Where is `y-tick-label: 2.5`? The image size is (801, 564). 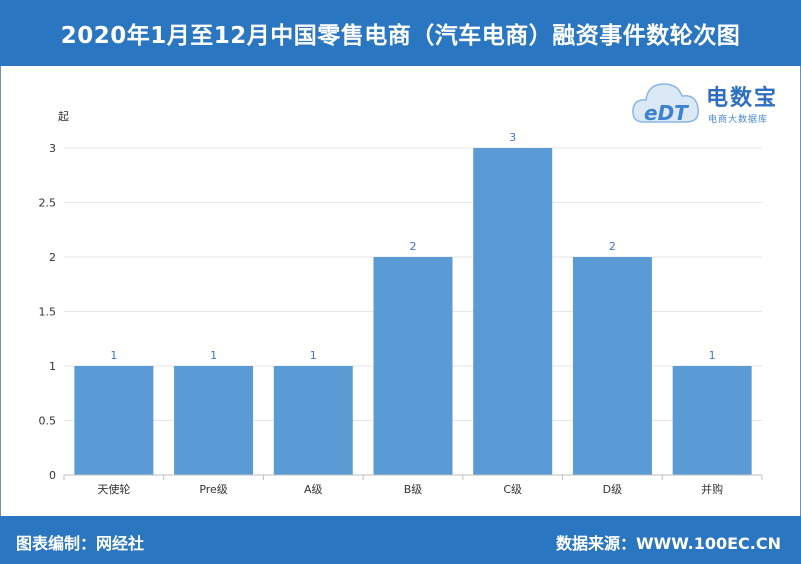
y-tick-label: 2.5 is located at coordinates (48, 203).